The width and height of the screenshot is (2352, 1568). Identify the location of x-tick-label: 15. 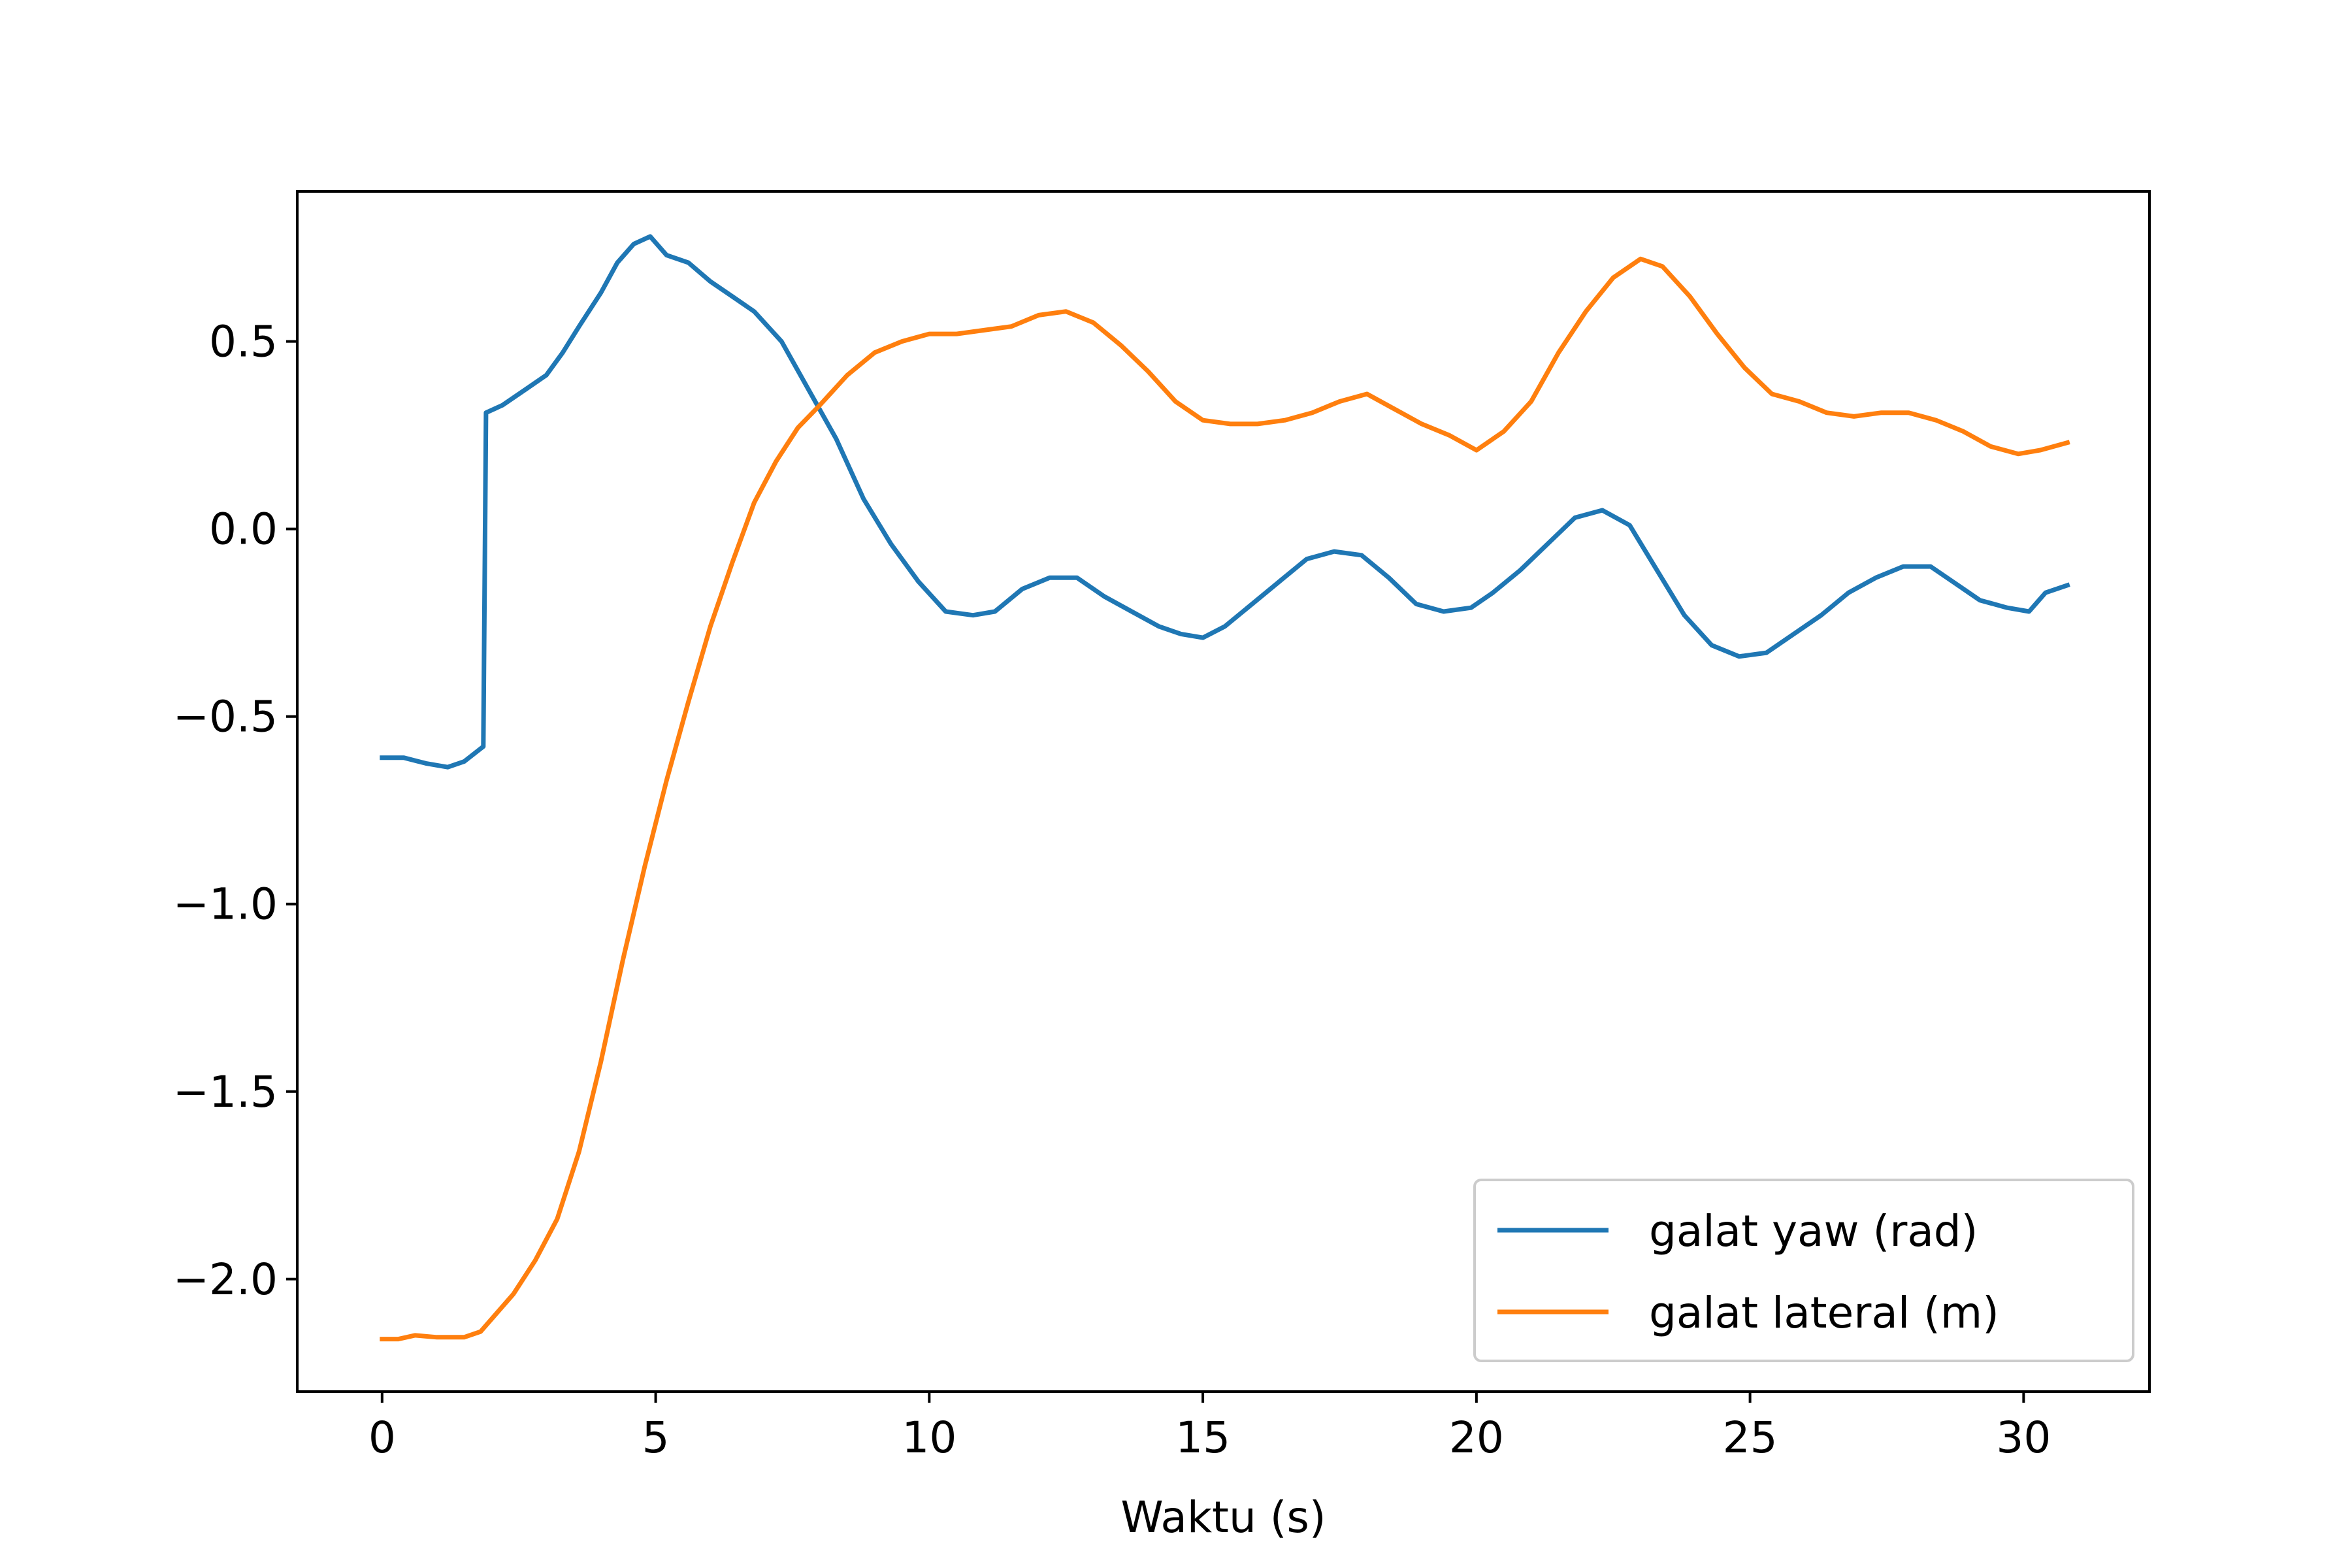
(1202, 1438).